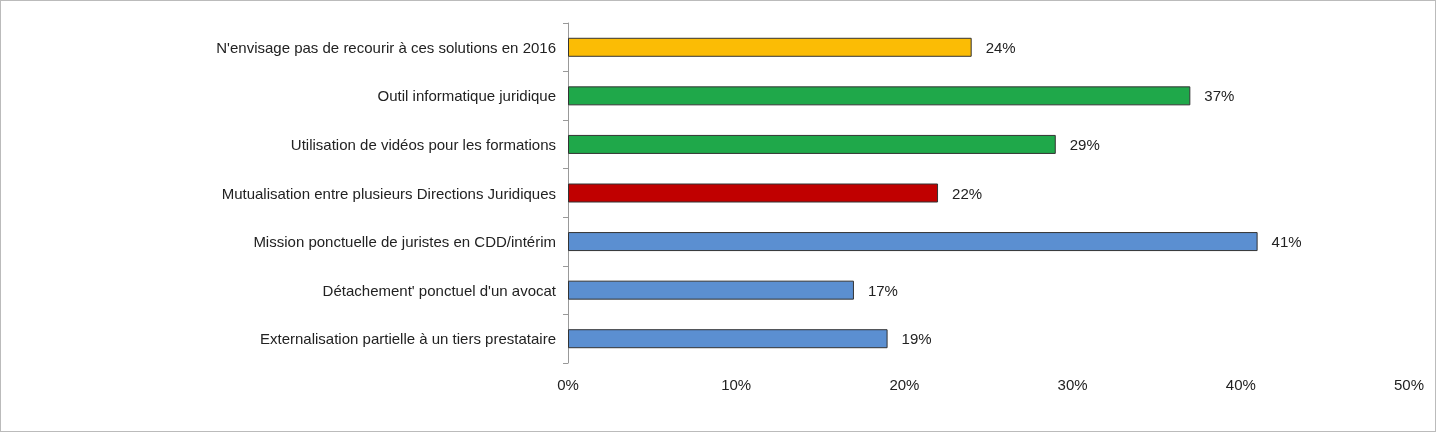 The image size is (1436, 432). Describe the element at coordinates (1409, 384) in the screenshot. I see `x-tick-label: 50%` at that location.